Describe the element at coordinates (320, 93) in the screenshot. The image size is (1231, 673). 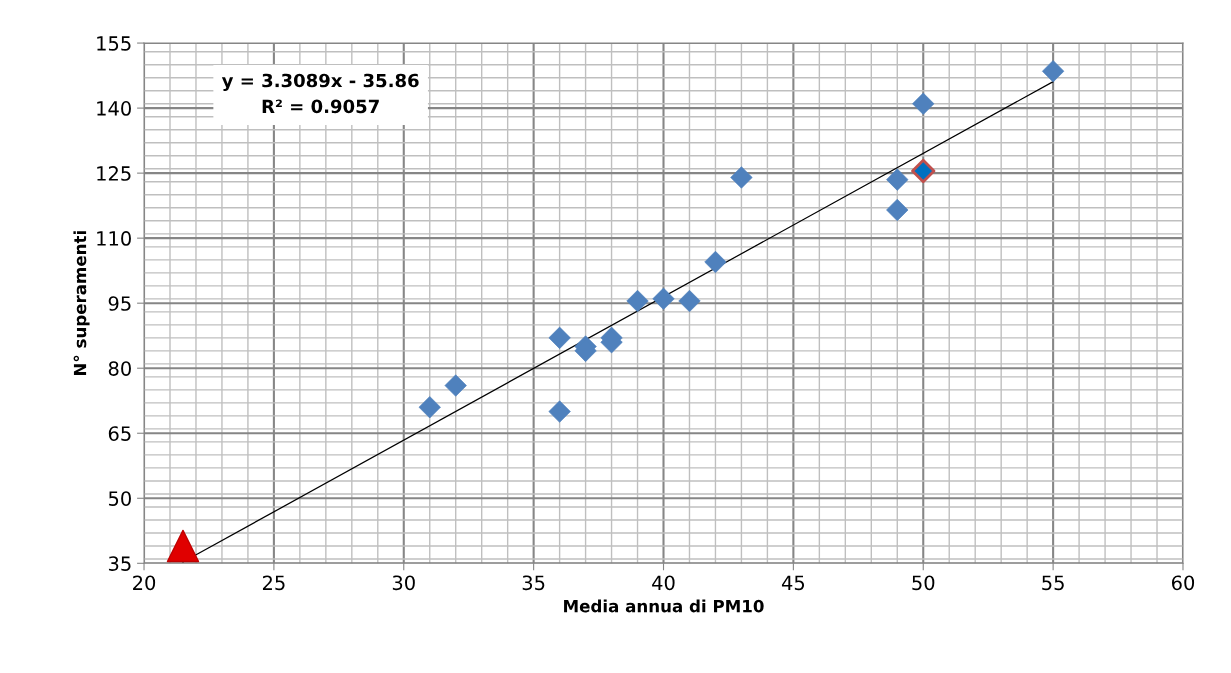
I see `annotation: y = 3.3089x - 35.86 R² = 0.9057` at that location.